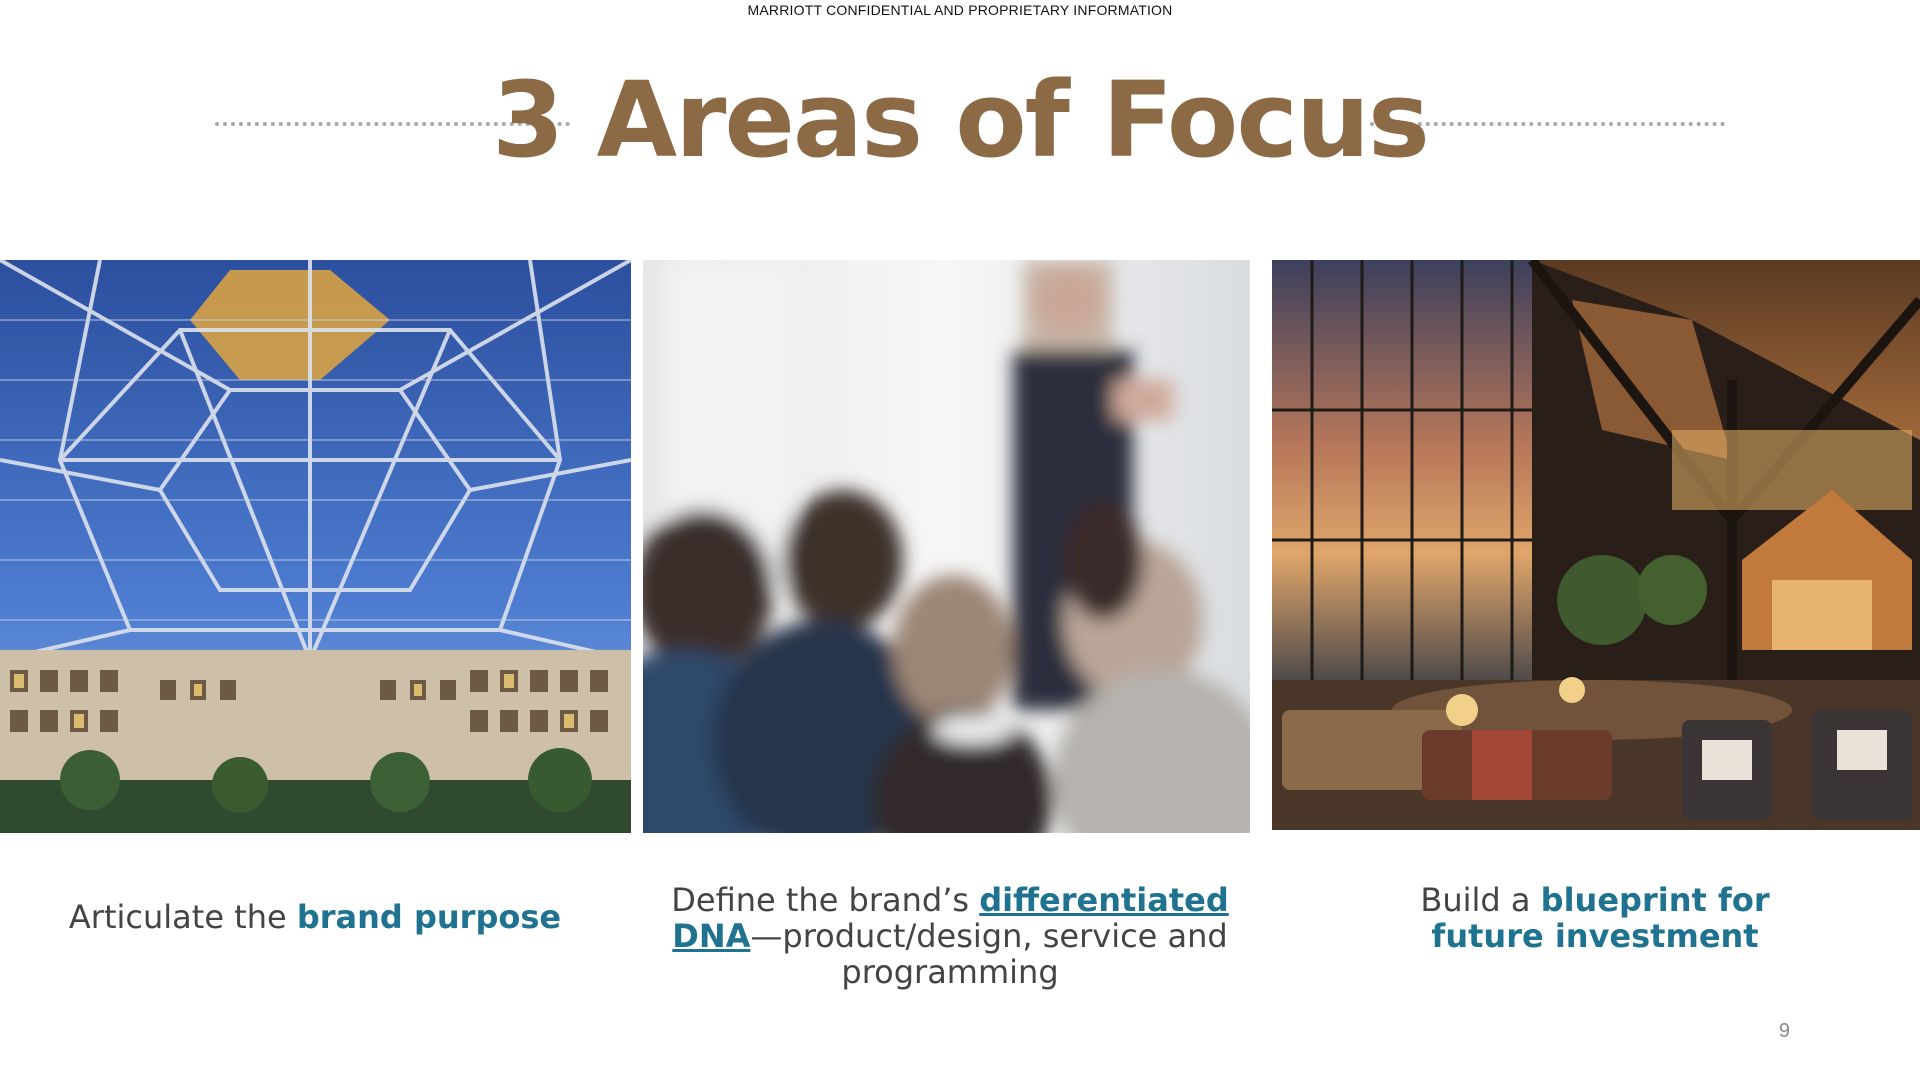 This screenshot has height=1080, width=1920. Describe the element at coordinates (1547, 124) in the screenshot. I see `dotted-rule-right` at that location.